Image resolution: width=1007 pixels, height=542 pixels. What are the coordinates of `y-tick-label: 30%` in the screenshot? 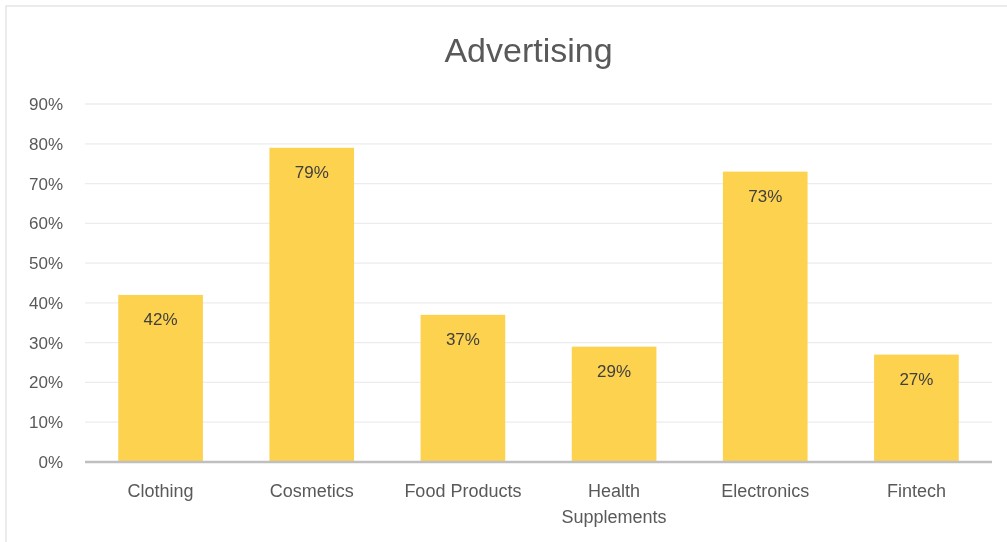 It's located at (45, 343).